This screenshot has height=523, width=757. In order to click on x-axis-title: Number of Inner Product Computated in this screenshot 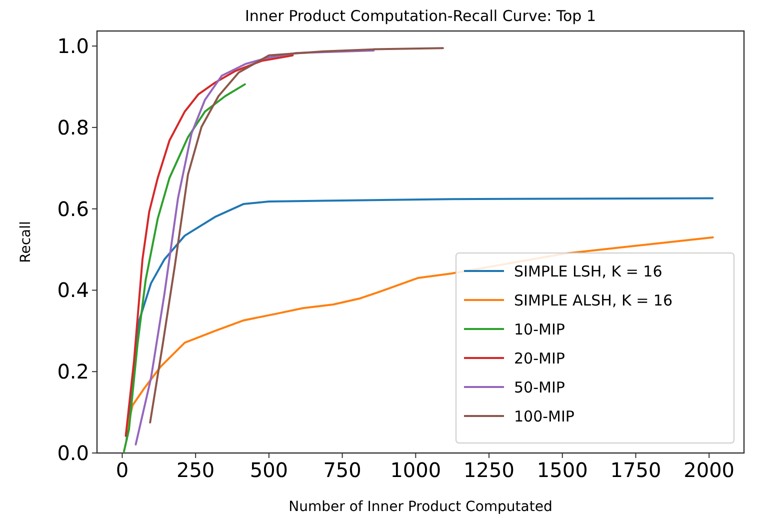, I will do `click(420, 507)`.